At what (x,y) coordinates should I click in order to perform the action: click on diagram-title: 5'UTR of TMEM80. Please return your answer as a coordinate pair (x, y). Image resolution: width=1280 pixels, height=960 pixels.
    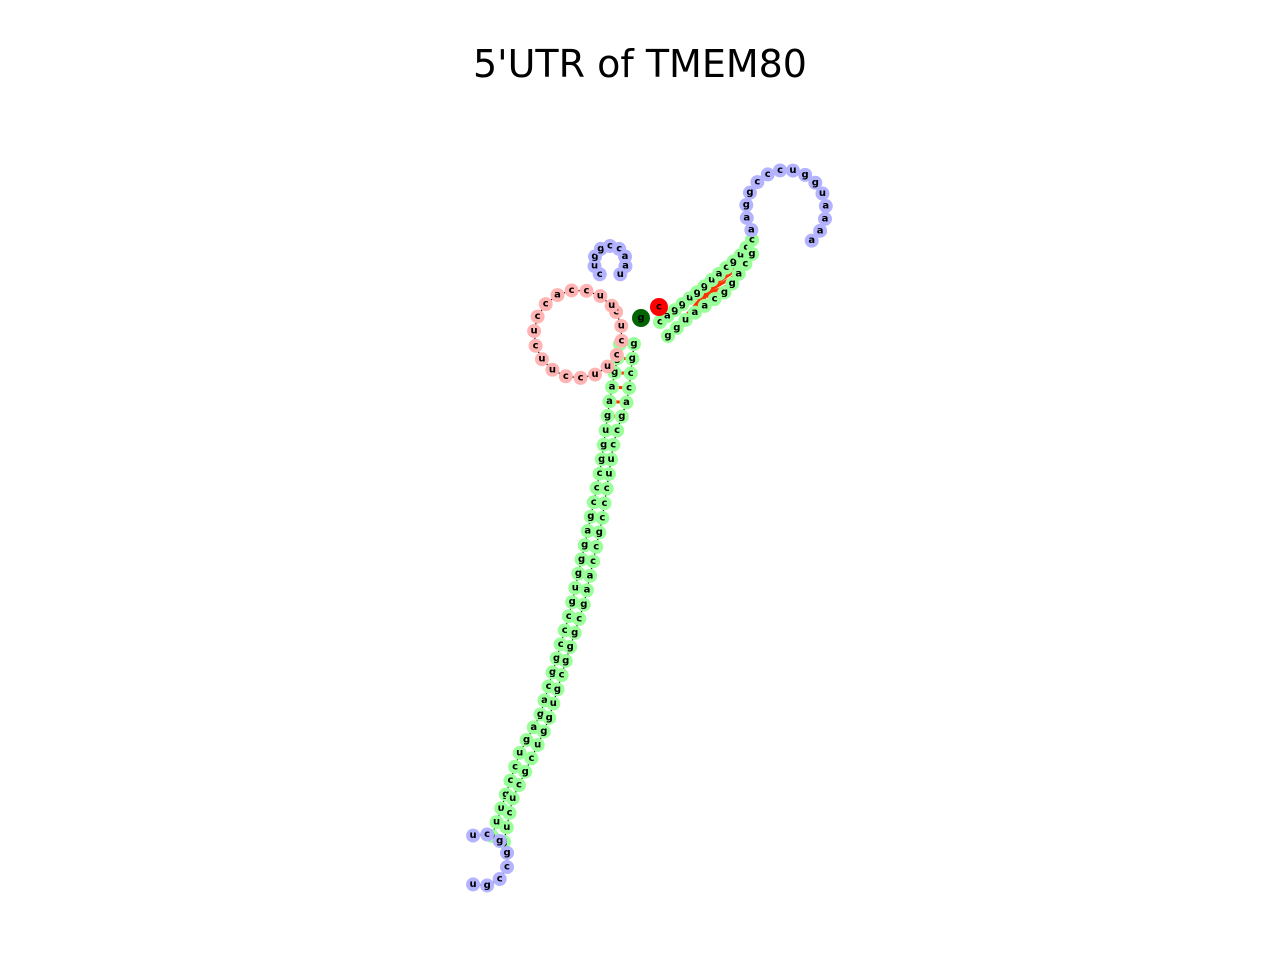
    Looking at the image, I should click on (640, 64).